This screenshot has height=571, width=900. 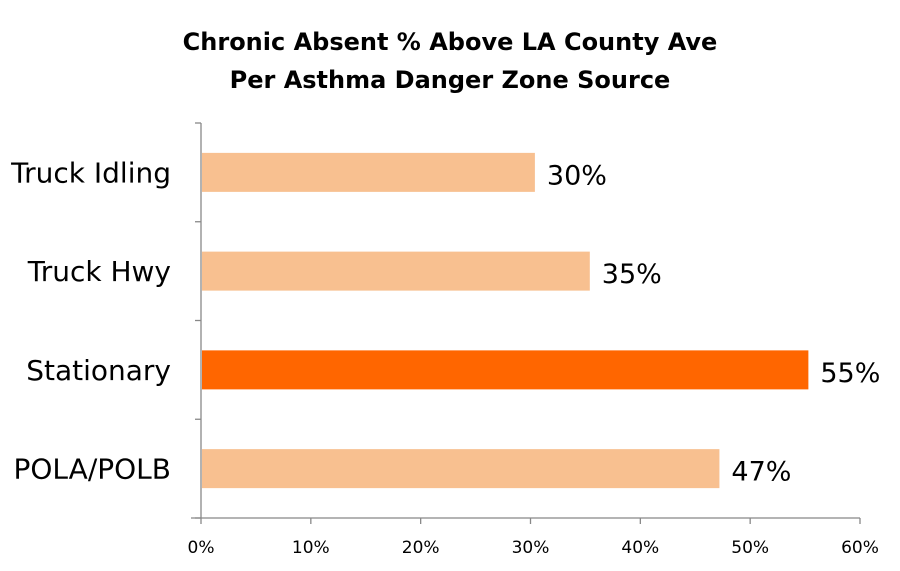 I want to click on x-tick-label: 60%, so click(x=860, y=548).